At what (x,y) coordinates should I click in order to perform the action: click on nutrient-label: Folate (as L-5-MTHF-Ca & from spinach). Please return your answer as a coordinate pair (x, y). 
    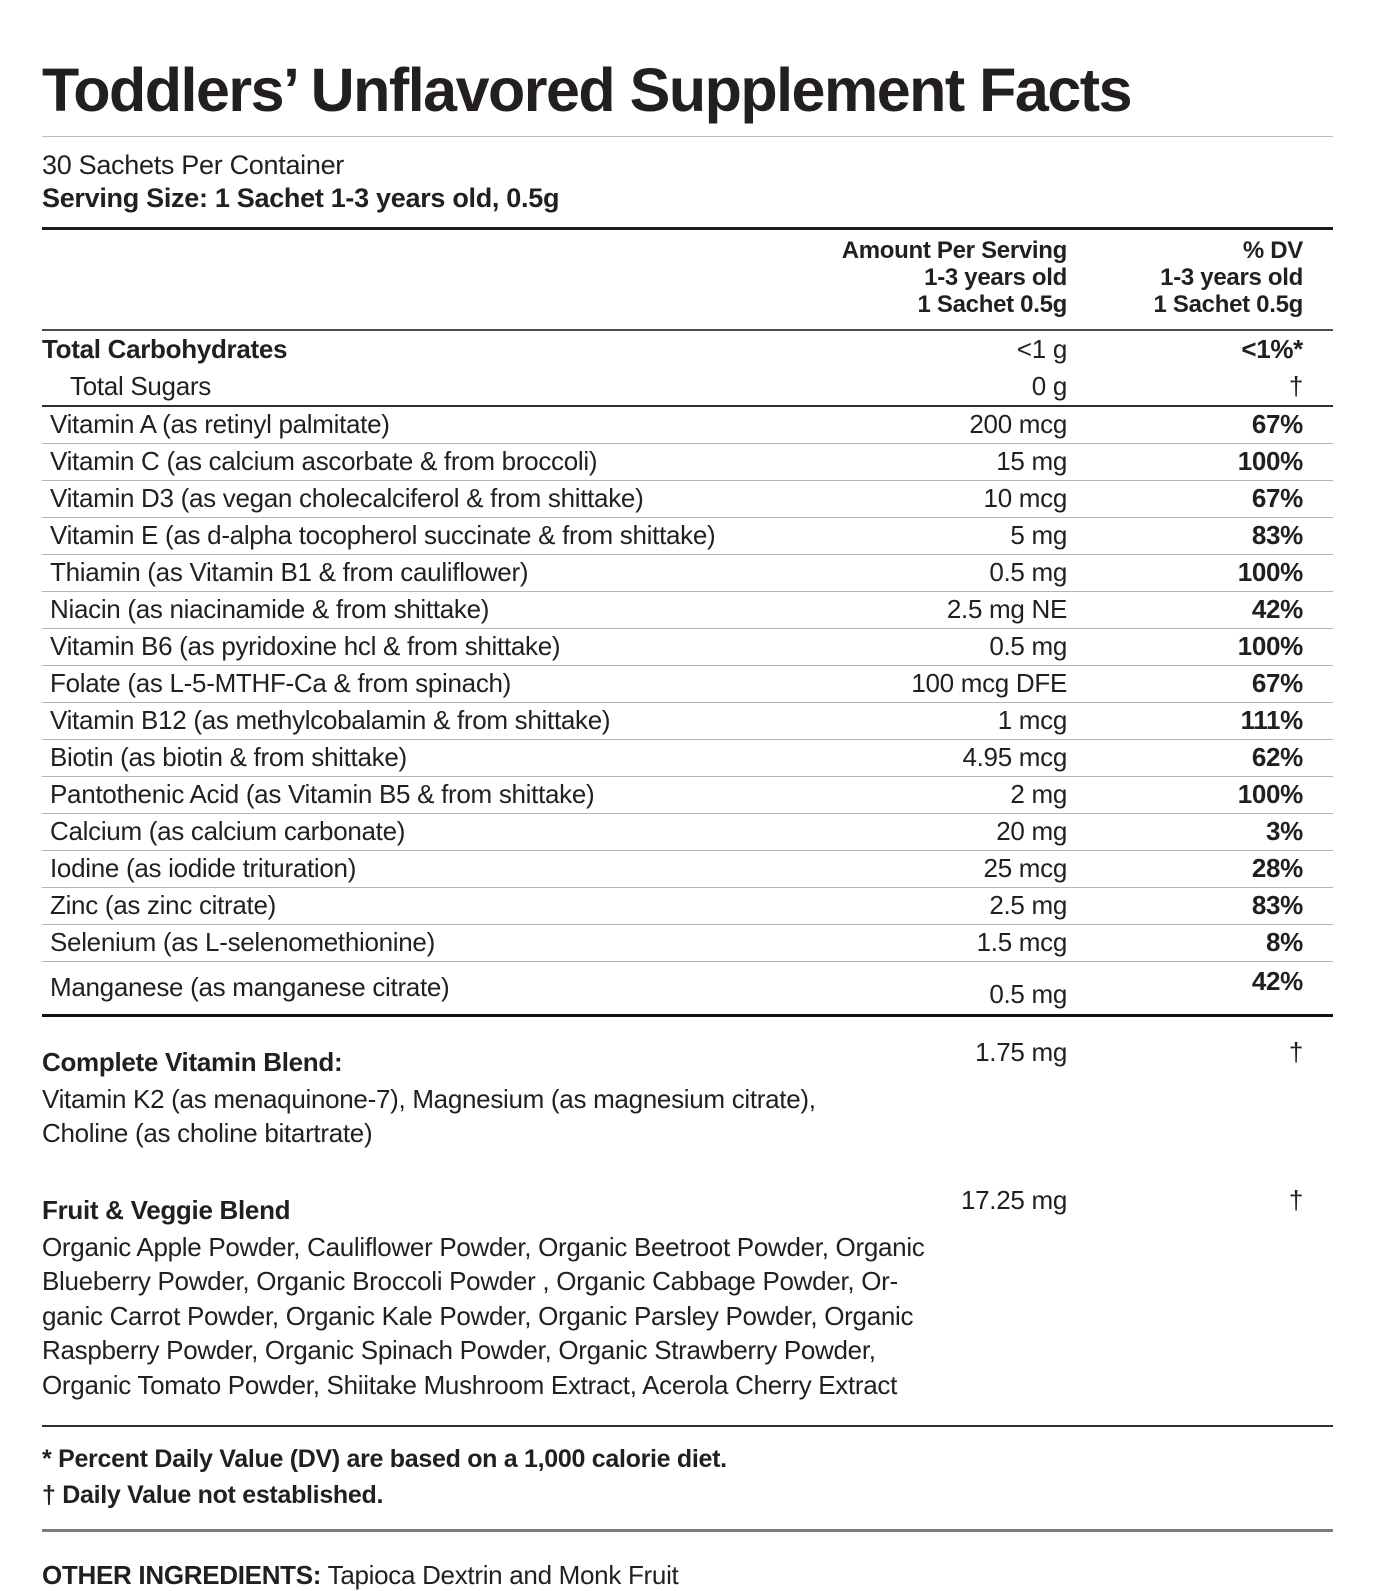
    Looking at the image, I should click on (281, 683).